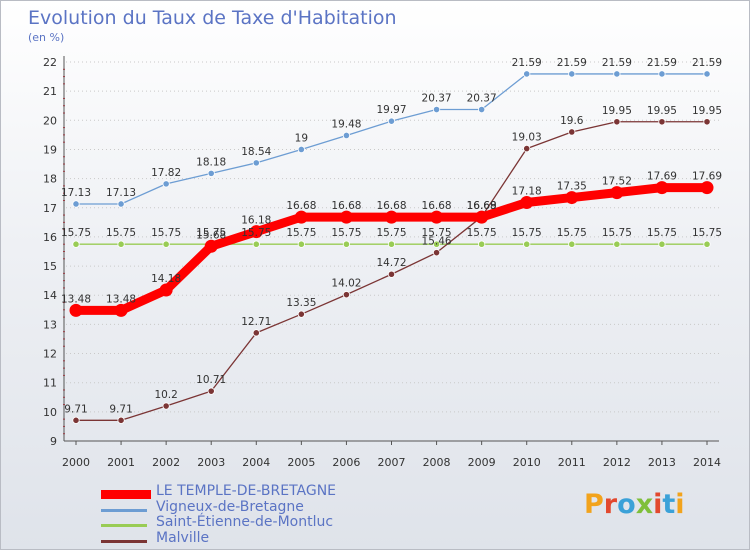 Image resolution: width=750 pixels, height=550 pixels. I want to click on data-label: 19.6, so click(572, 121).